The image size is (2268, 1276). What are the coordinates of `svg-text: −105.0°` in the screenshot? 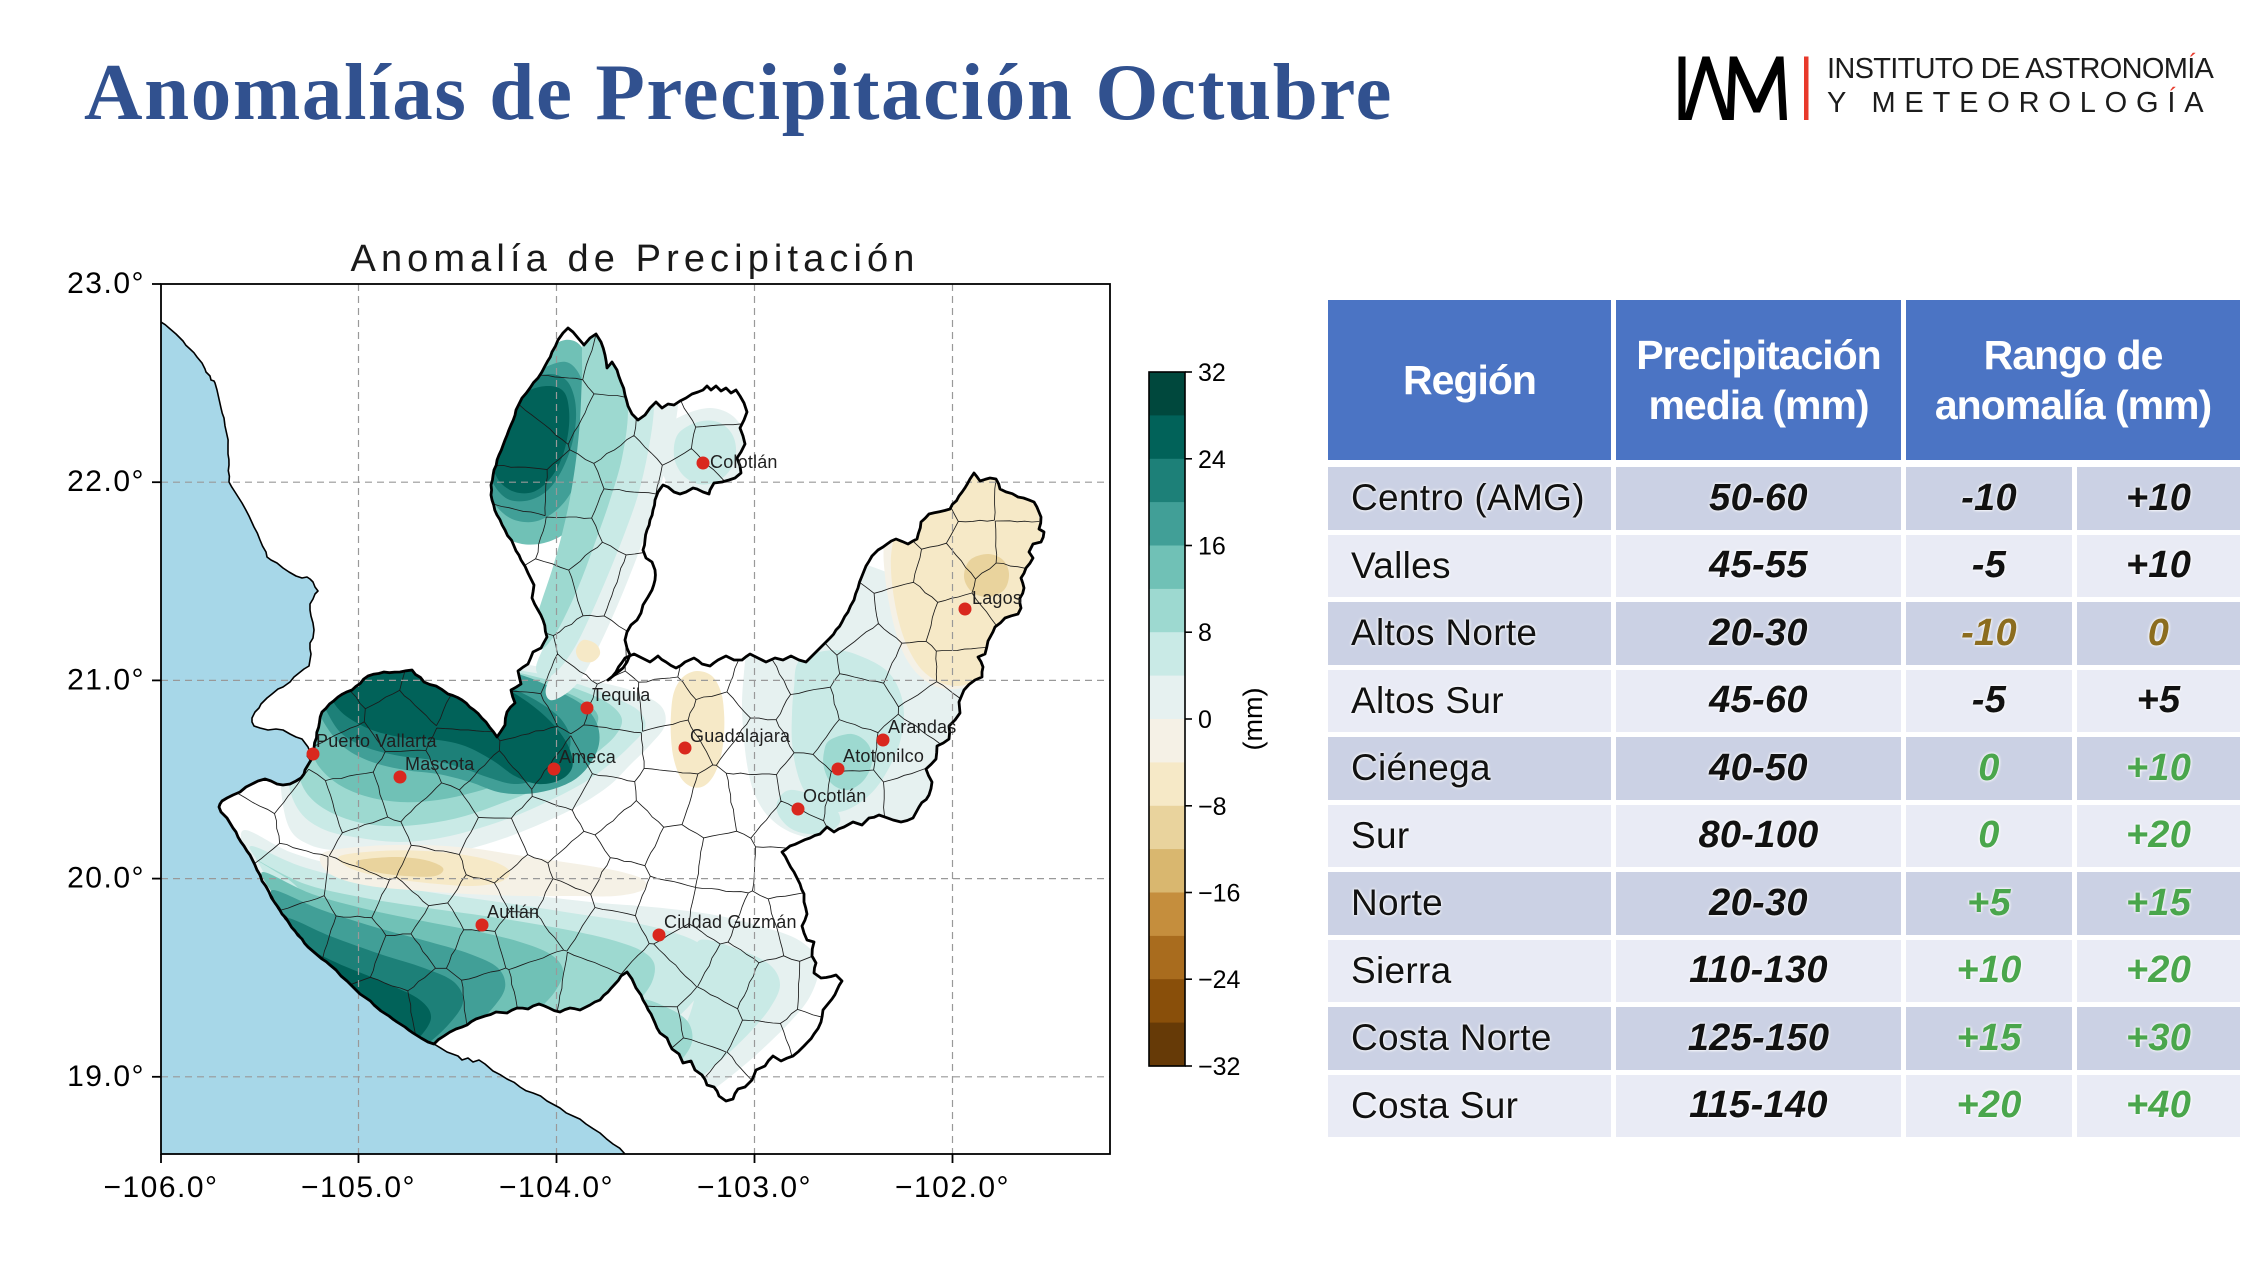 It's located at (358, 1187).